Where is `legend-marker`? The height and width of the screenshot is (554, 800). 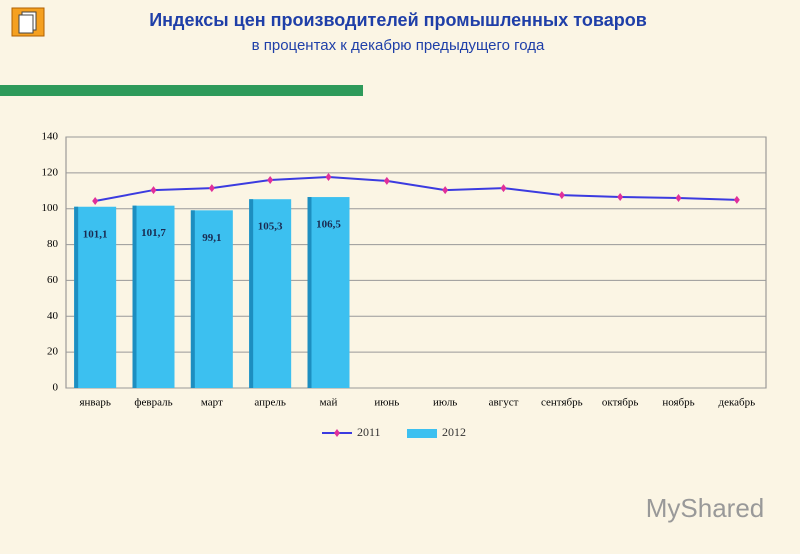 legend-marker is located at coordinates (337, 433).